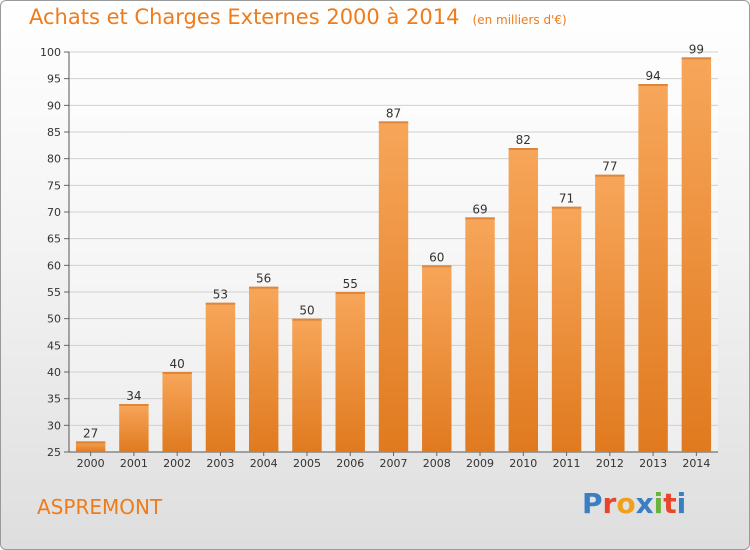  Describe the element at coordinates (653, 463) in the screenshot. I see `x-tick-label-2013: 2013` at that location.